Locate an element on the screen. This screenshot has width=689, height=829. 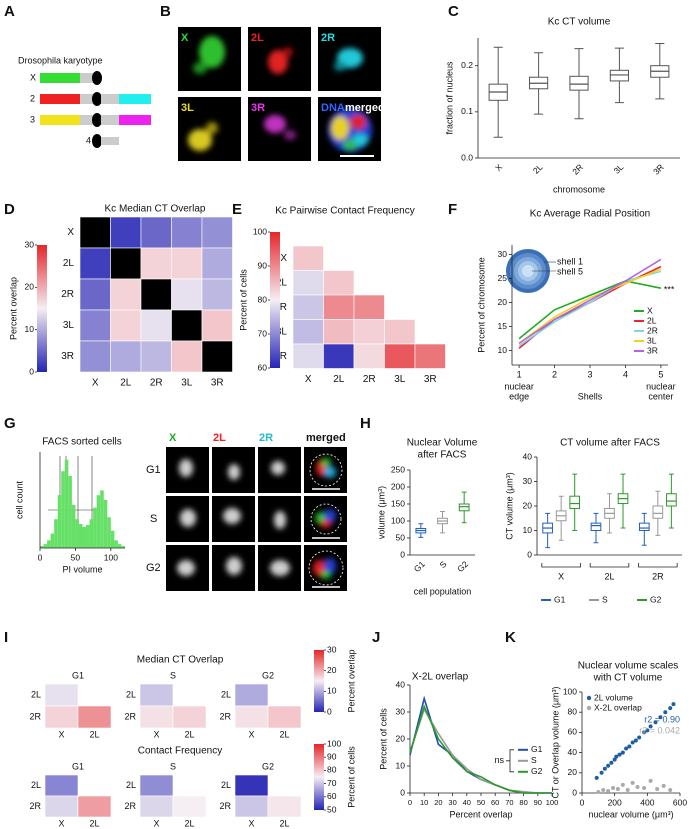
x-tick-label: 2 is located at coordinates (554, 374).